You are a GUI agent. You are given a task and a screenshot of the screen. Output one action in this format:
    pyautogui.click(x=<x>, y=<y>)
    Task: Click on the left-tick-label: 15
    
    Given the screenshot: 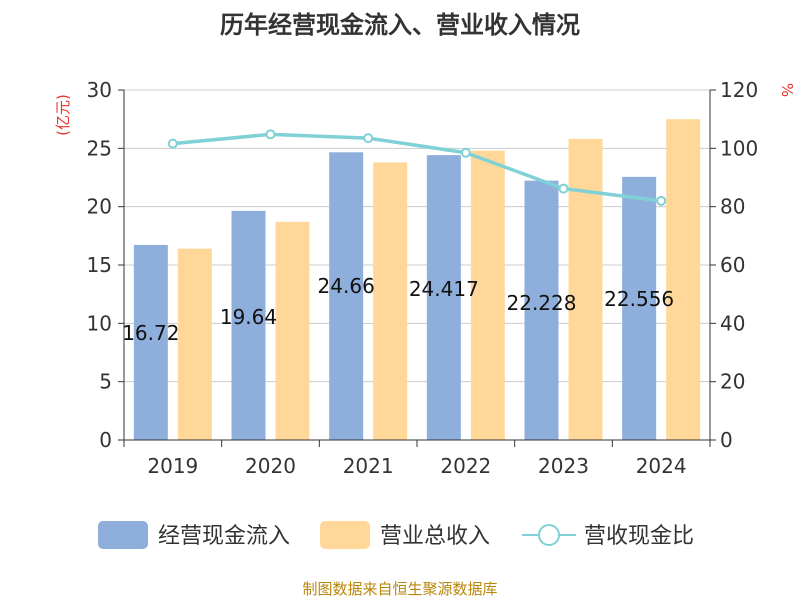 What is the action you would take?
    pyautogui.click(x=99, y=265)
    